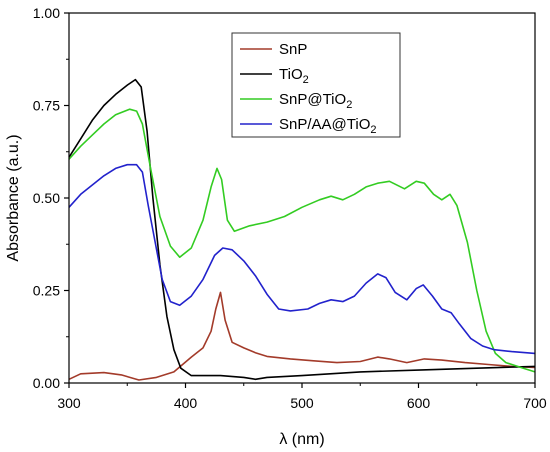 Image resolution: width=550 pixels, height=452 pixels. Describe the element at coordinates (46, 13) in the screenshot. I see `y-tick-label: 1.00` at that location.